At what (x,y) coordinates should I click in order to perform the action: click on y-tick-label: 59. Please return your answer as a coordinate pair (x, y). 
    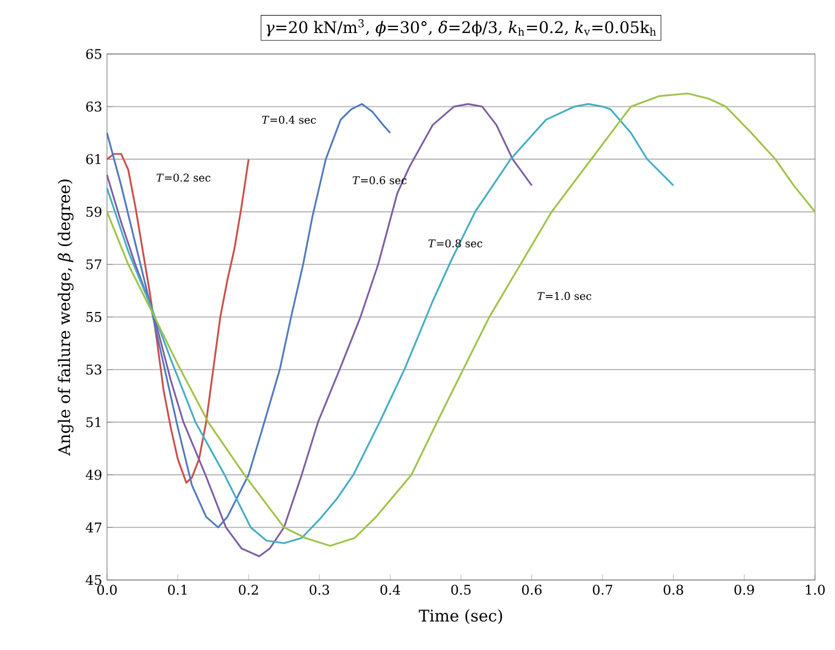
    Looking at the image, I should click on (94, 211).